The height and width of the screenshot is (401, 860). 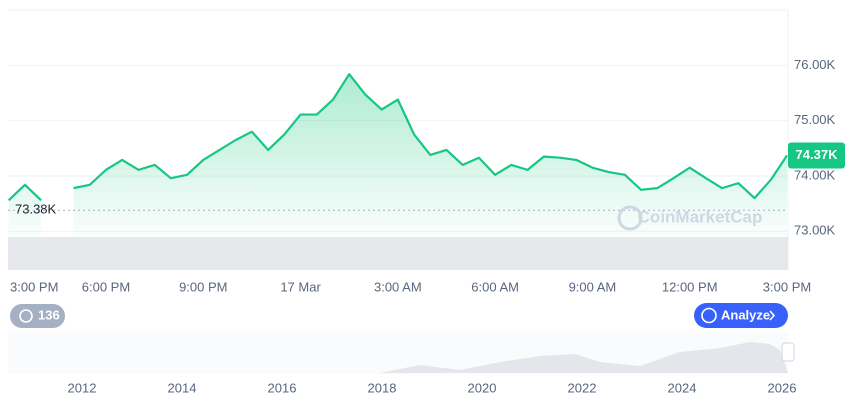 What do you see at coordinates (582, 387) in the screenshot?
I see `navigator-tick-label: 2022` at bounding box center [582, 387].